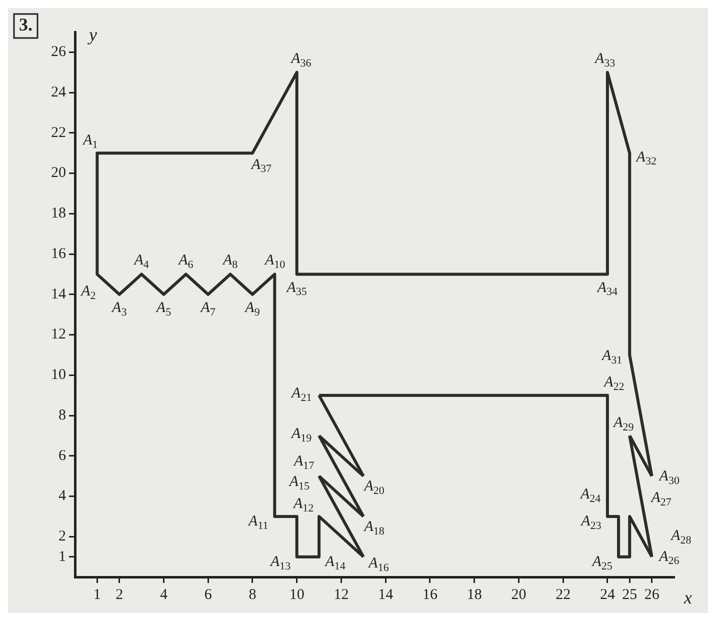 The height and width of the screenshot is (627, 720). Describe the element at coordinates (62, 536) in the screenshot. I see `y-tick-label: 2` at that location.